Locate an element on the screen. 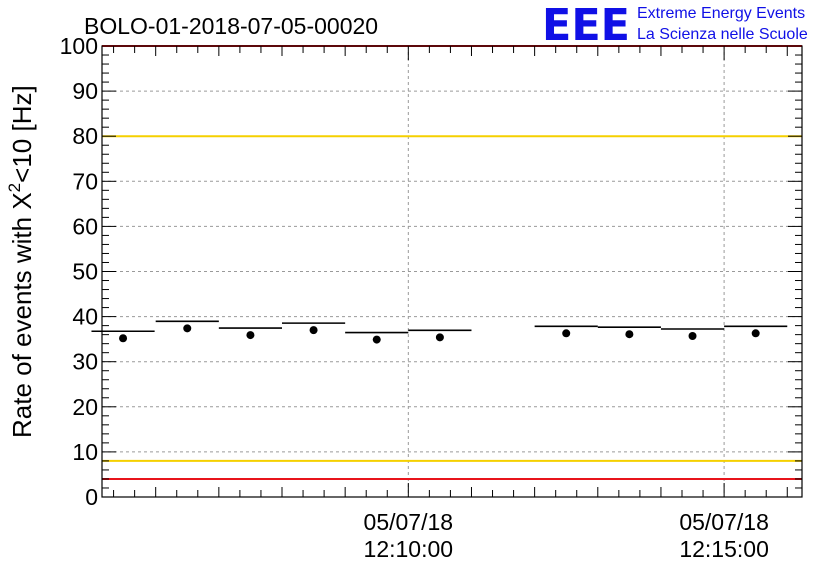 The width and height of the screenshot is (836, 572). chart-title: BOLO-01-2018-07-05-00020 is located at coordinates (231, 26).